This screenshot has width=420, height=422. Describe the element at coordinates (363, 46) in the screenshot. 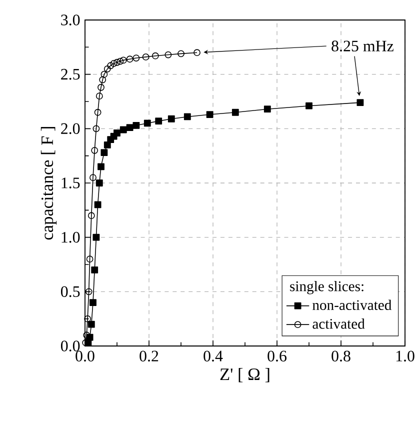

I see `annotation: 8.25 mHz` at that location.